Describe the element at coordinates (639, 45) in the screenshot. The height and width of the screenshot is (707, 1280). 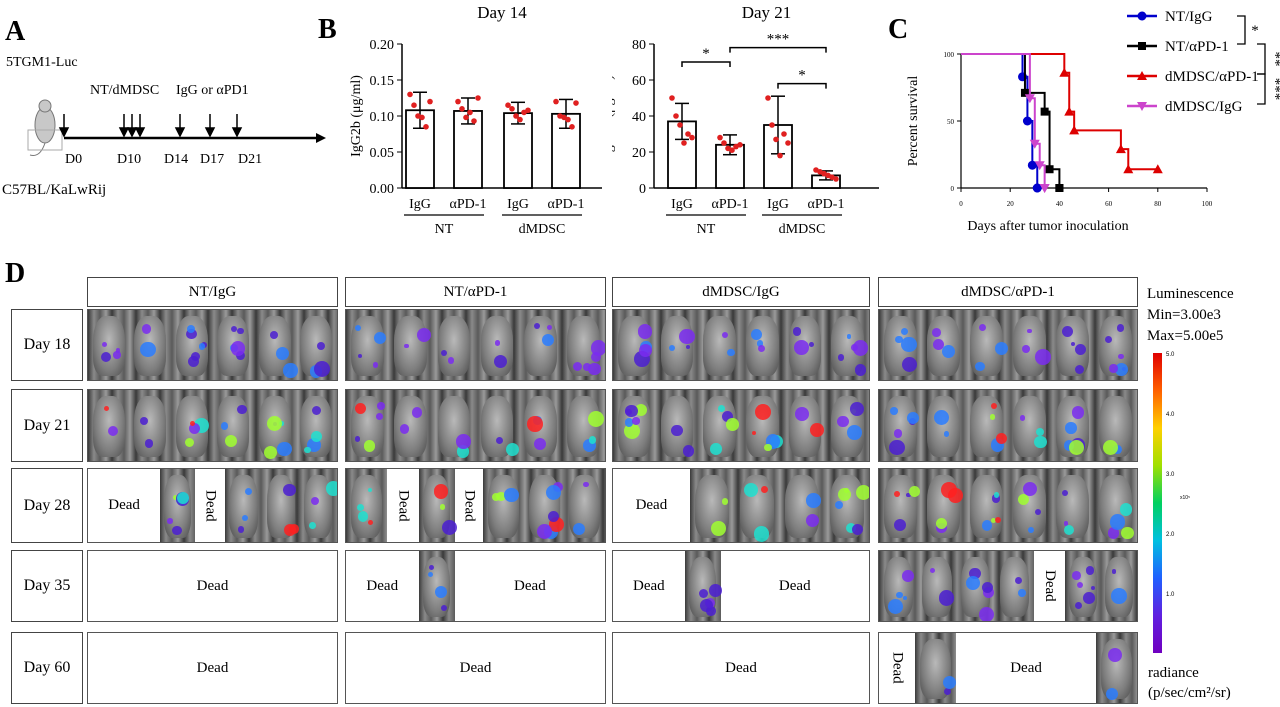
I see `y-tick-label: 80` at that location.